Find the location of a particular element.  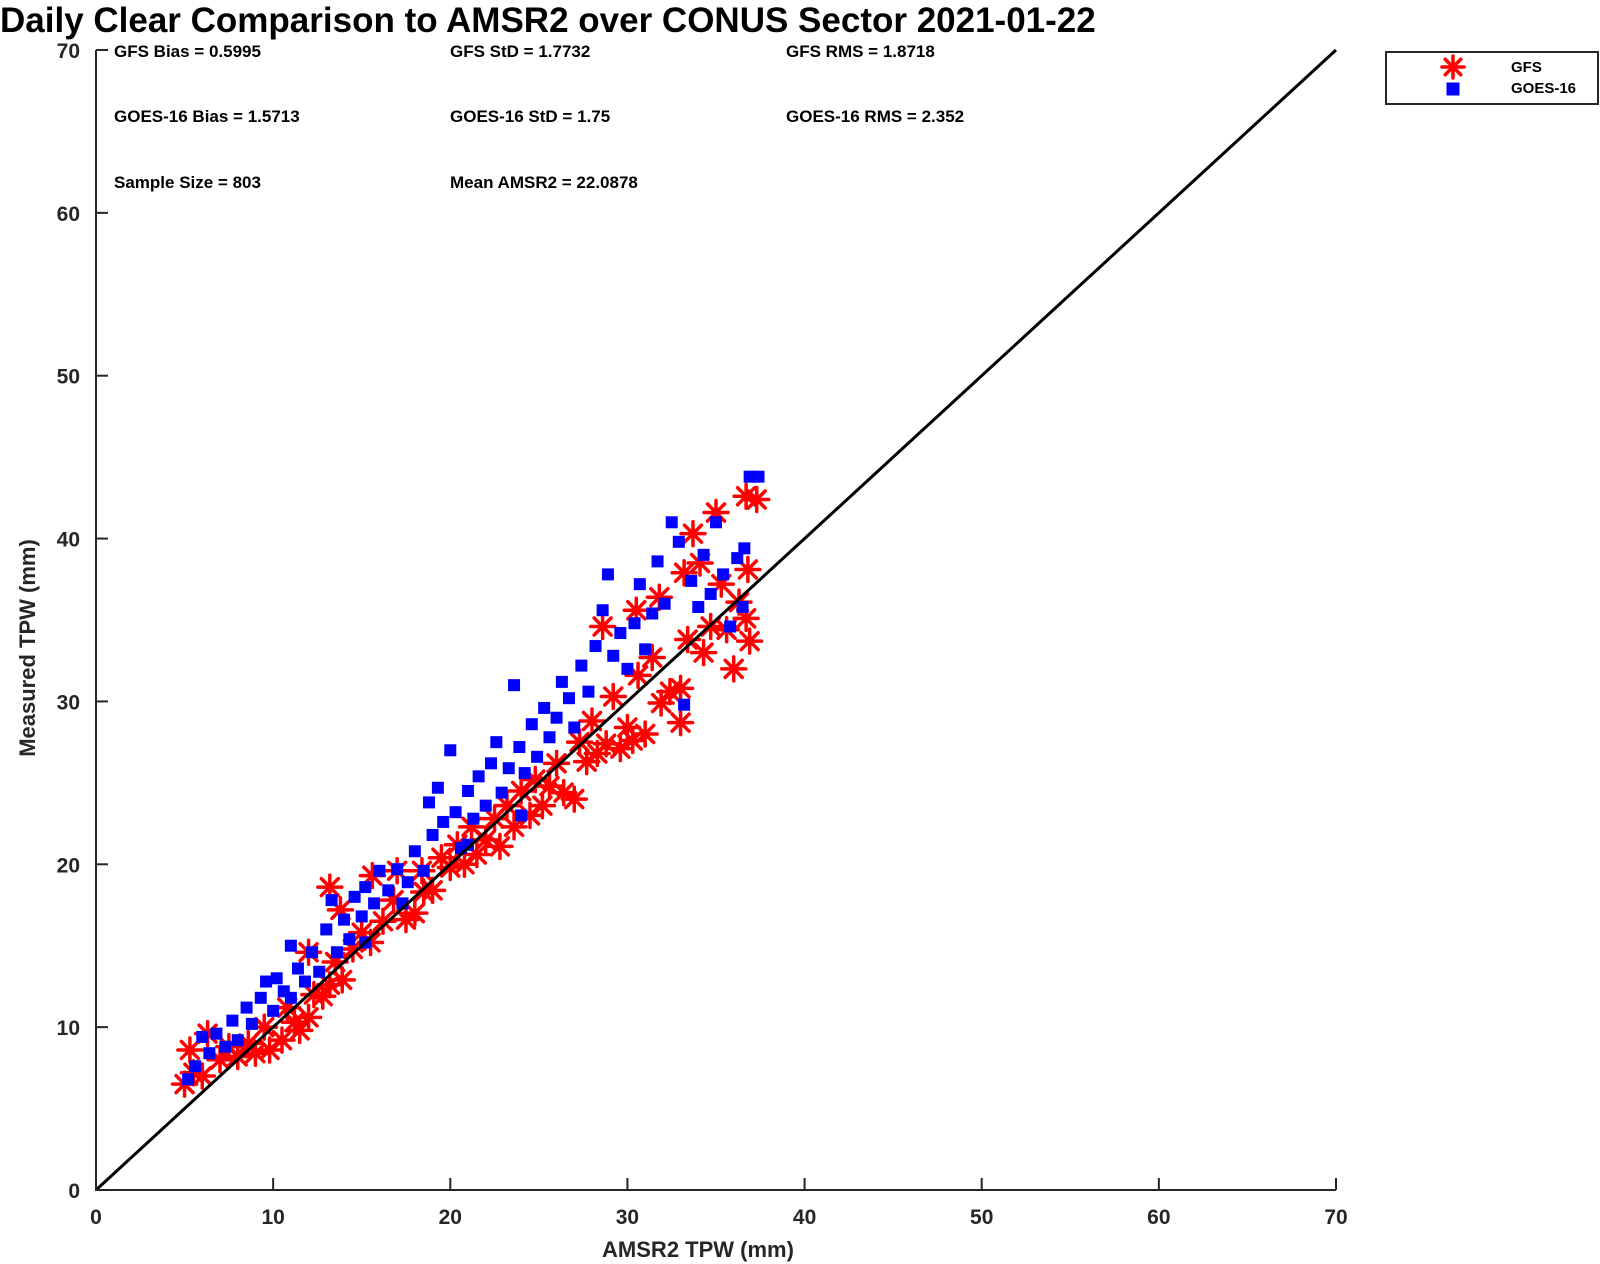

y-tick-label: 40 is located at coordinates (68, 540).